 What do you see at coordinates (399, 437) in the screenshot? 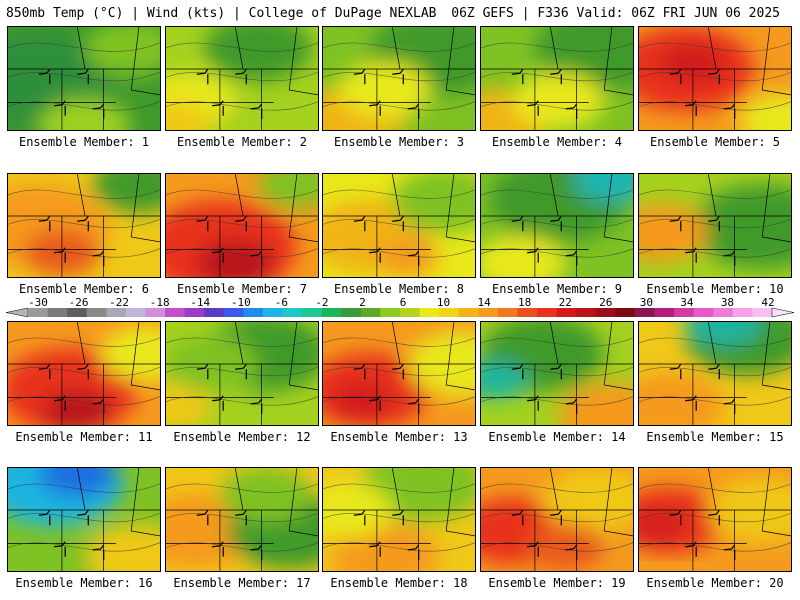
I see `ensemble-member-label: Ensemble Member: 13` at bounding box center [399, 437].